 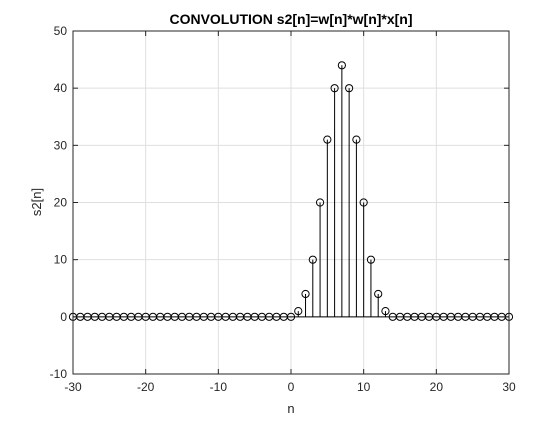 I want to click on y-tick-labels: -10 0 10 20 30 40 50, so click(x=59, y=202).